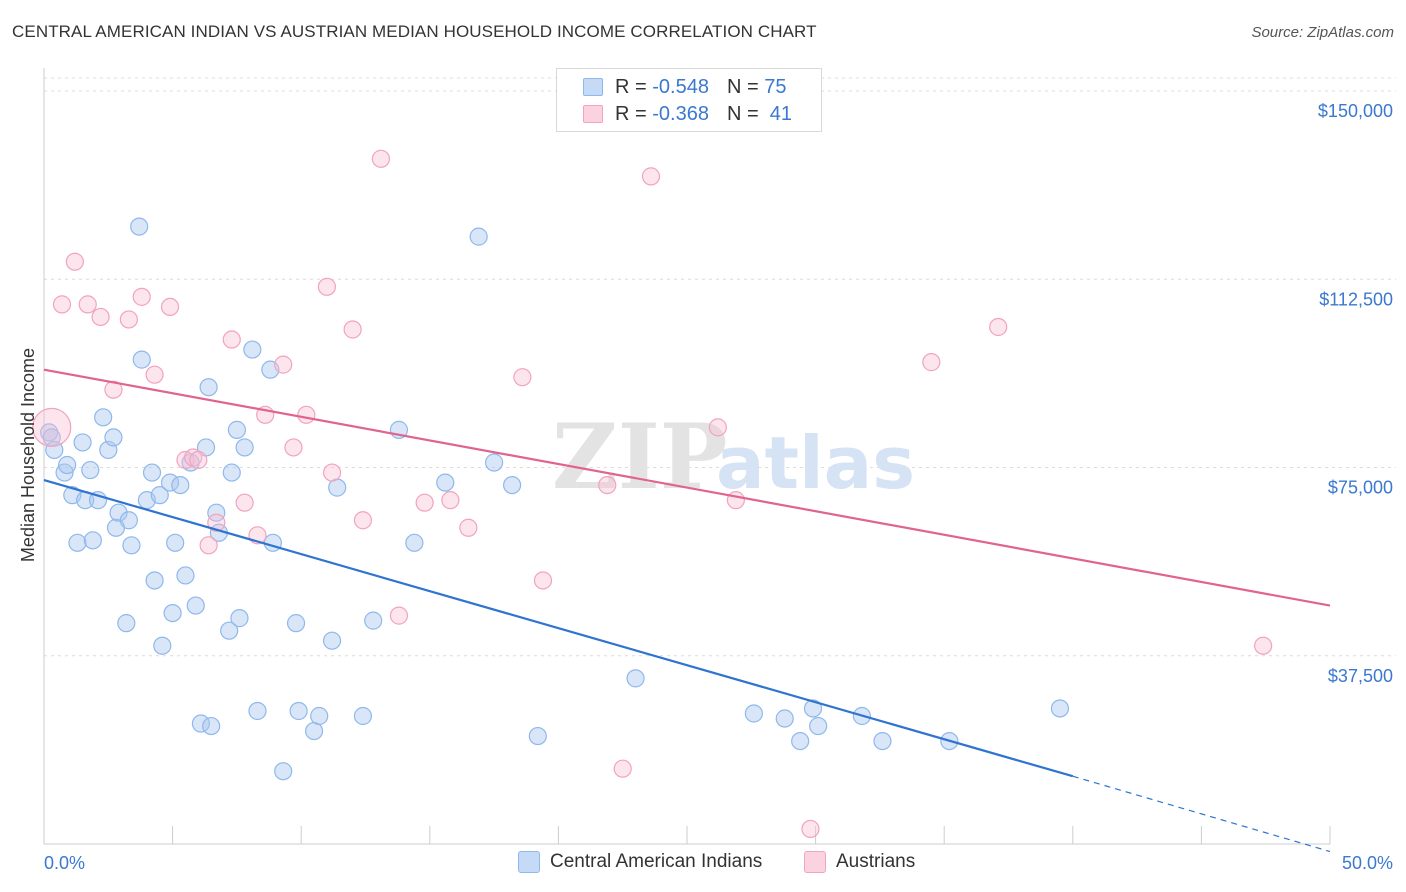 This screenshot has width=1406, height=892. What do you see at coordinates (684, 87) in the screenshot?
I see `stats-legend-row-1: R = -0.548 N = 75` at bounding box center [684, 87].